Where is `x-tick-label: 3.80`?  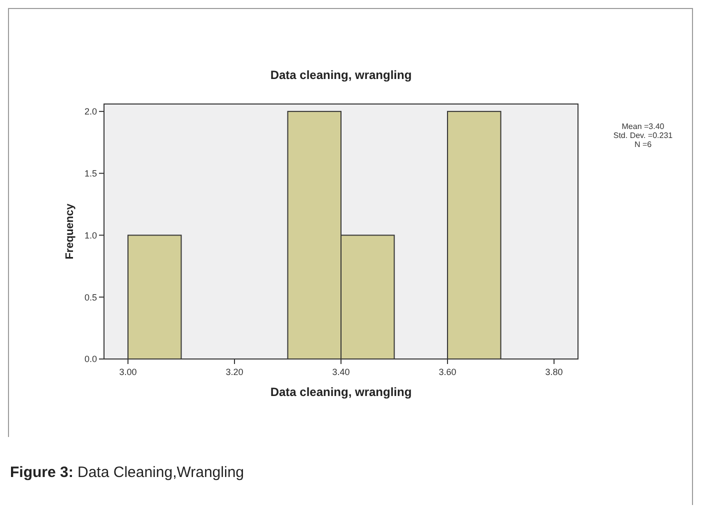
x-tick-label: 3.80 is located at coordinates (554, 372).